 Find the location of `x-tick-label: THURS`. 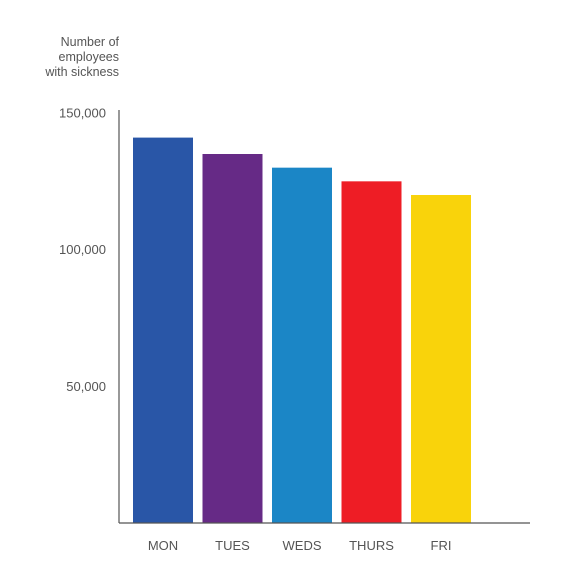

x-tick-label: THURS is located at coordinates (371, 545).